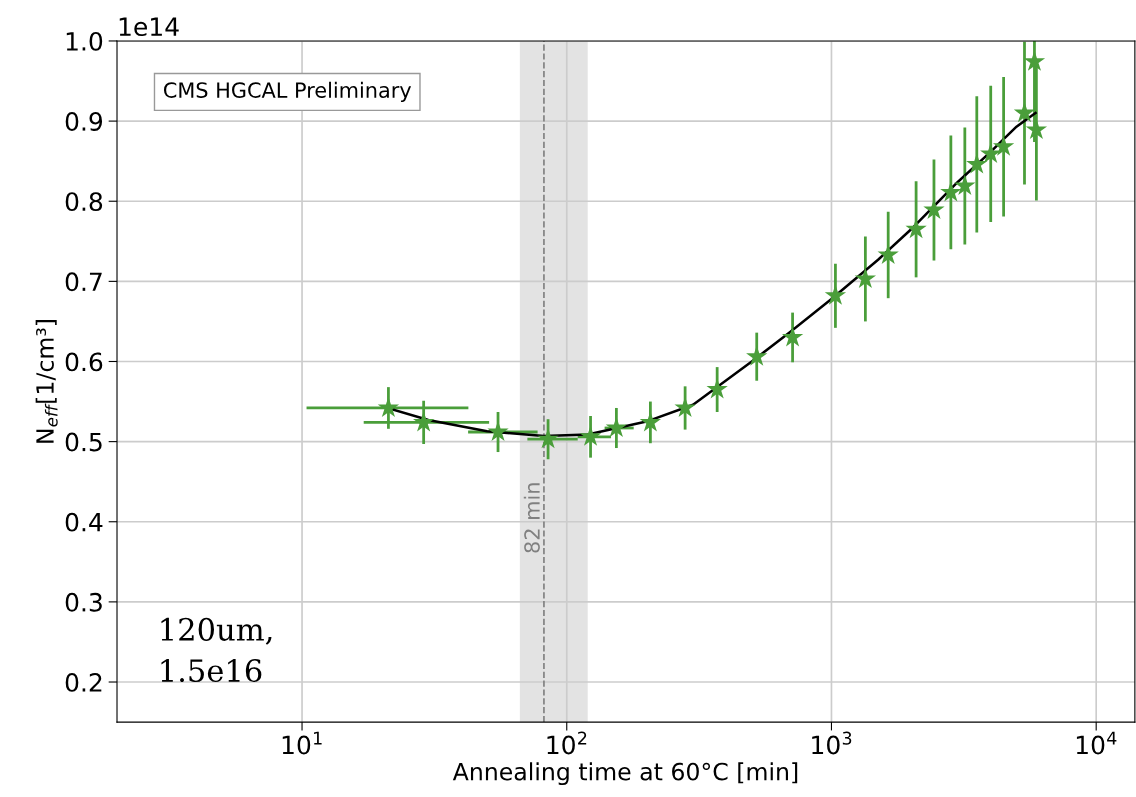 This screenshot has width=1136, height=797. What do you see at coordinates (832, 743) in the screenshot?
I see `x-tick-label: 10$^{3}$` at bounding box center [832, 743].